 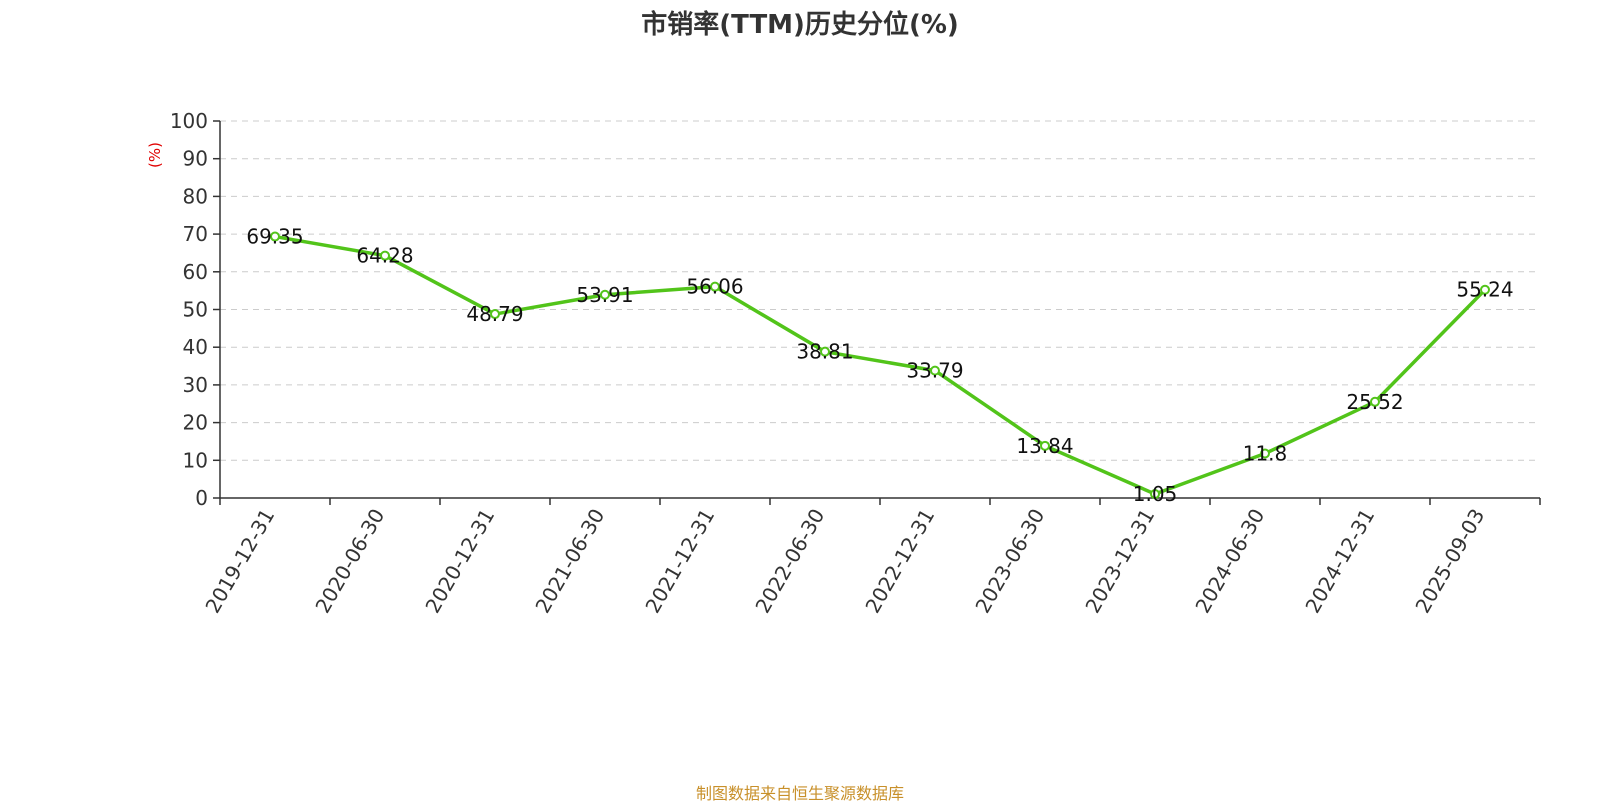 What do you see at coordinates (195, 423) in the screenshot?
I see `y-tick-label: 20` at bounding box center [195, 423].